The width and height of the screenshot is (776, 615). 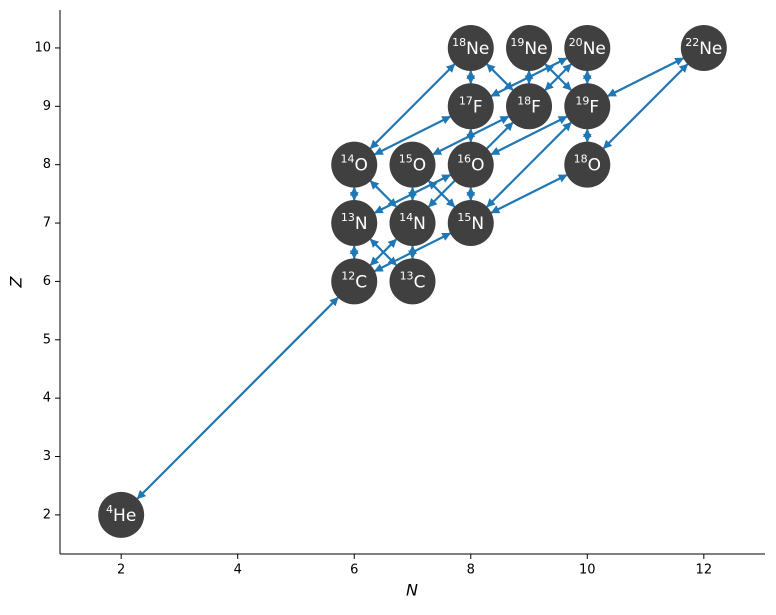 I want to click on nucleus-label: 13N, so click(x=354, y=222).